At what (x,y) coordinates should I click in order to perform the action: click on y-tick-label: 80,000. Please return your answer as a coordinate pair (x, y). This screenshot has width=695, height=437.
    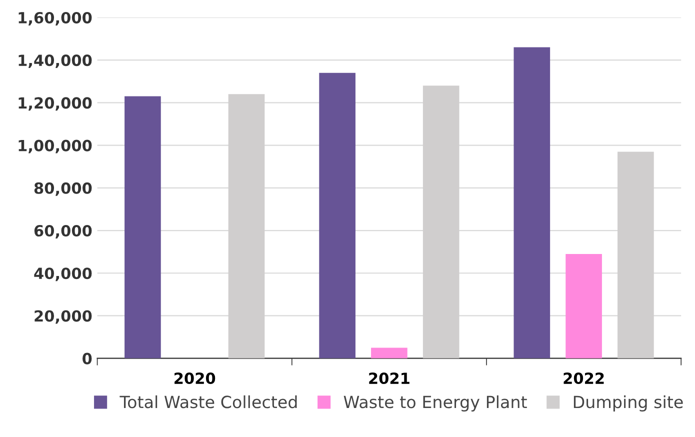
    Looking at the image, I should click on (63, 189).